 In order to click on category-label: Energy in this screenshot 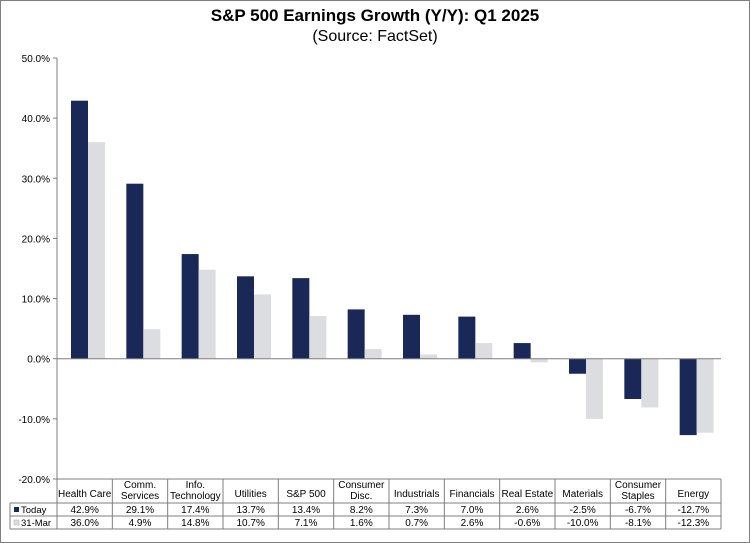, I will do `click(693, 494)`.